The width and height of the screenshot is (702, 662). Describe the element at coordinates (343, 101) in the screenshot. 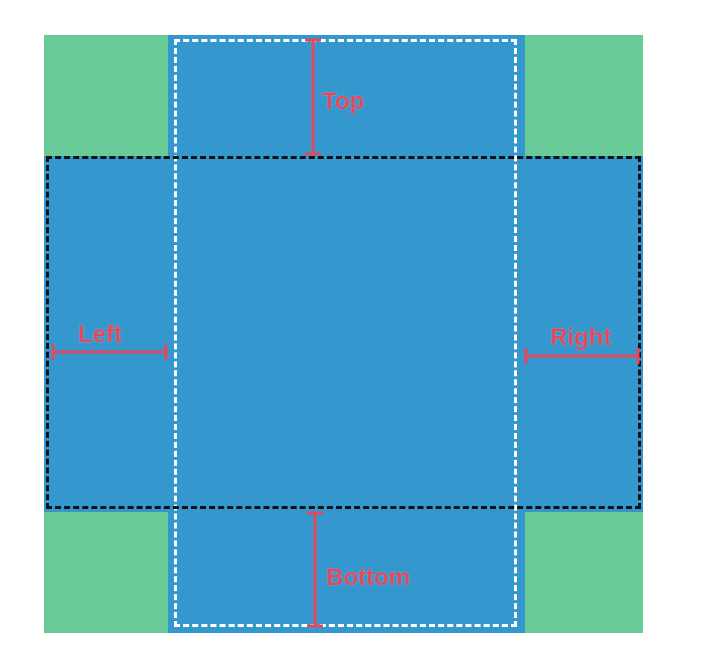

I see `top-label: Top` at that location.